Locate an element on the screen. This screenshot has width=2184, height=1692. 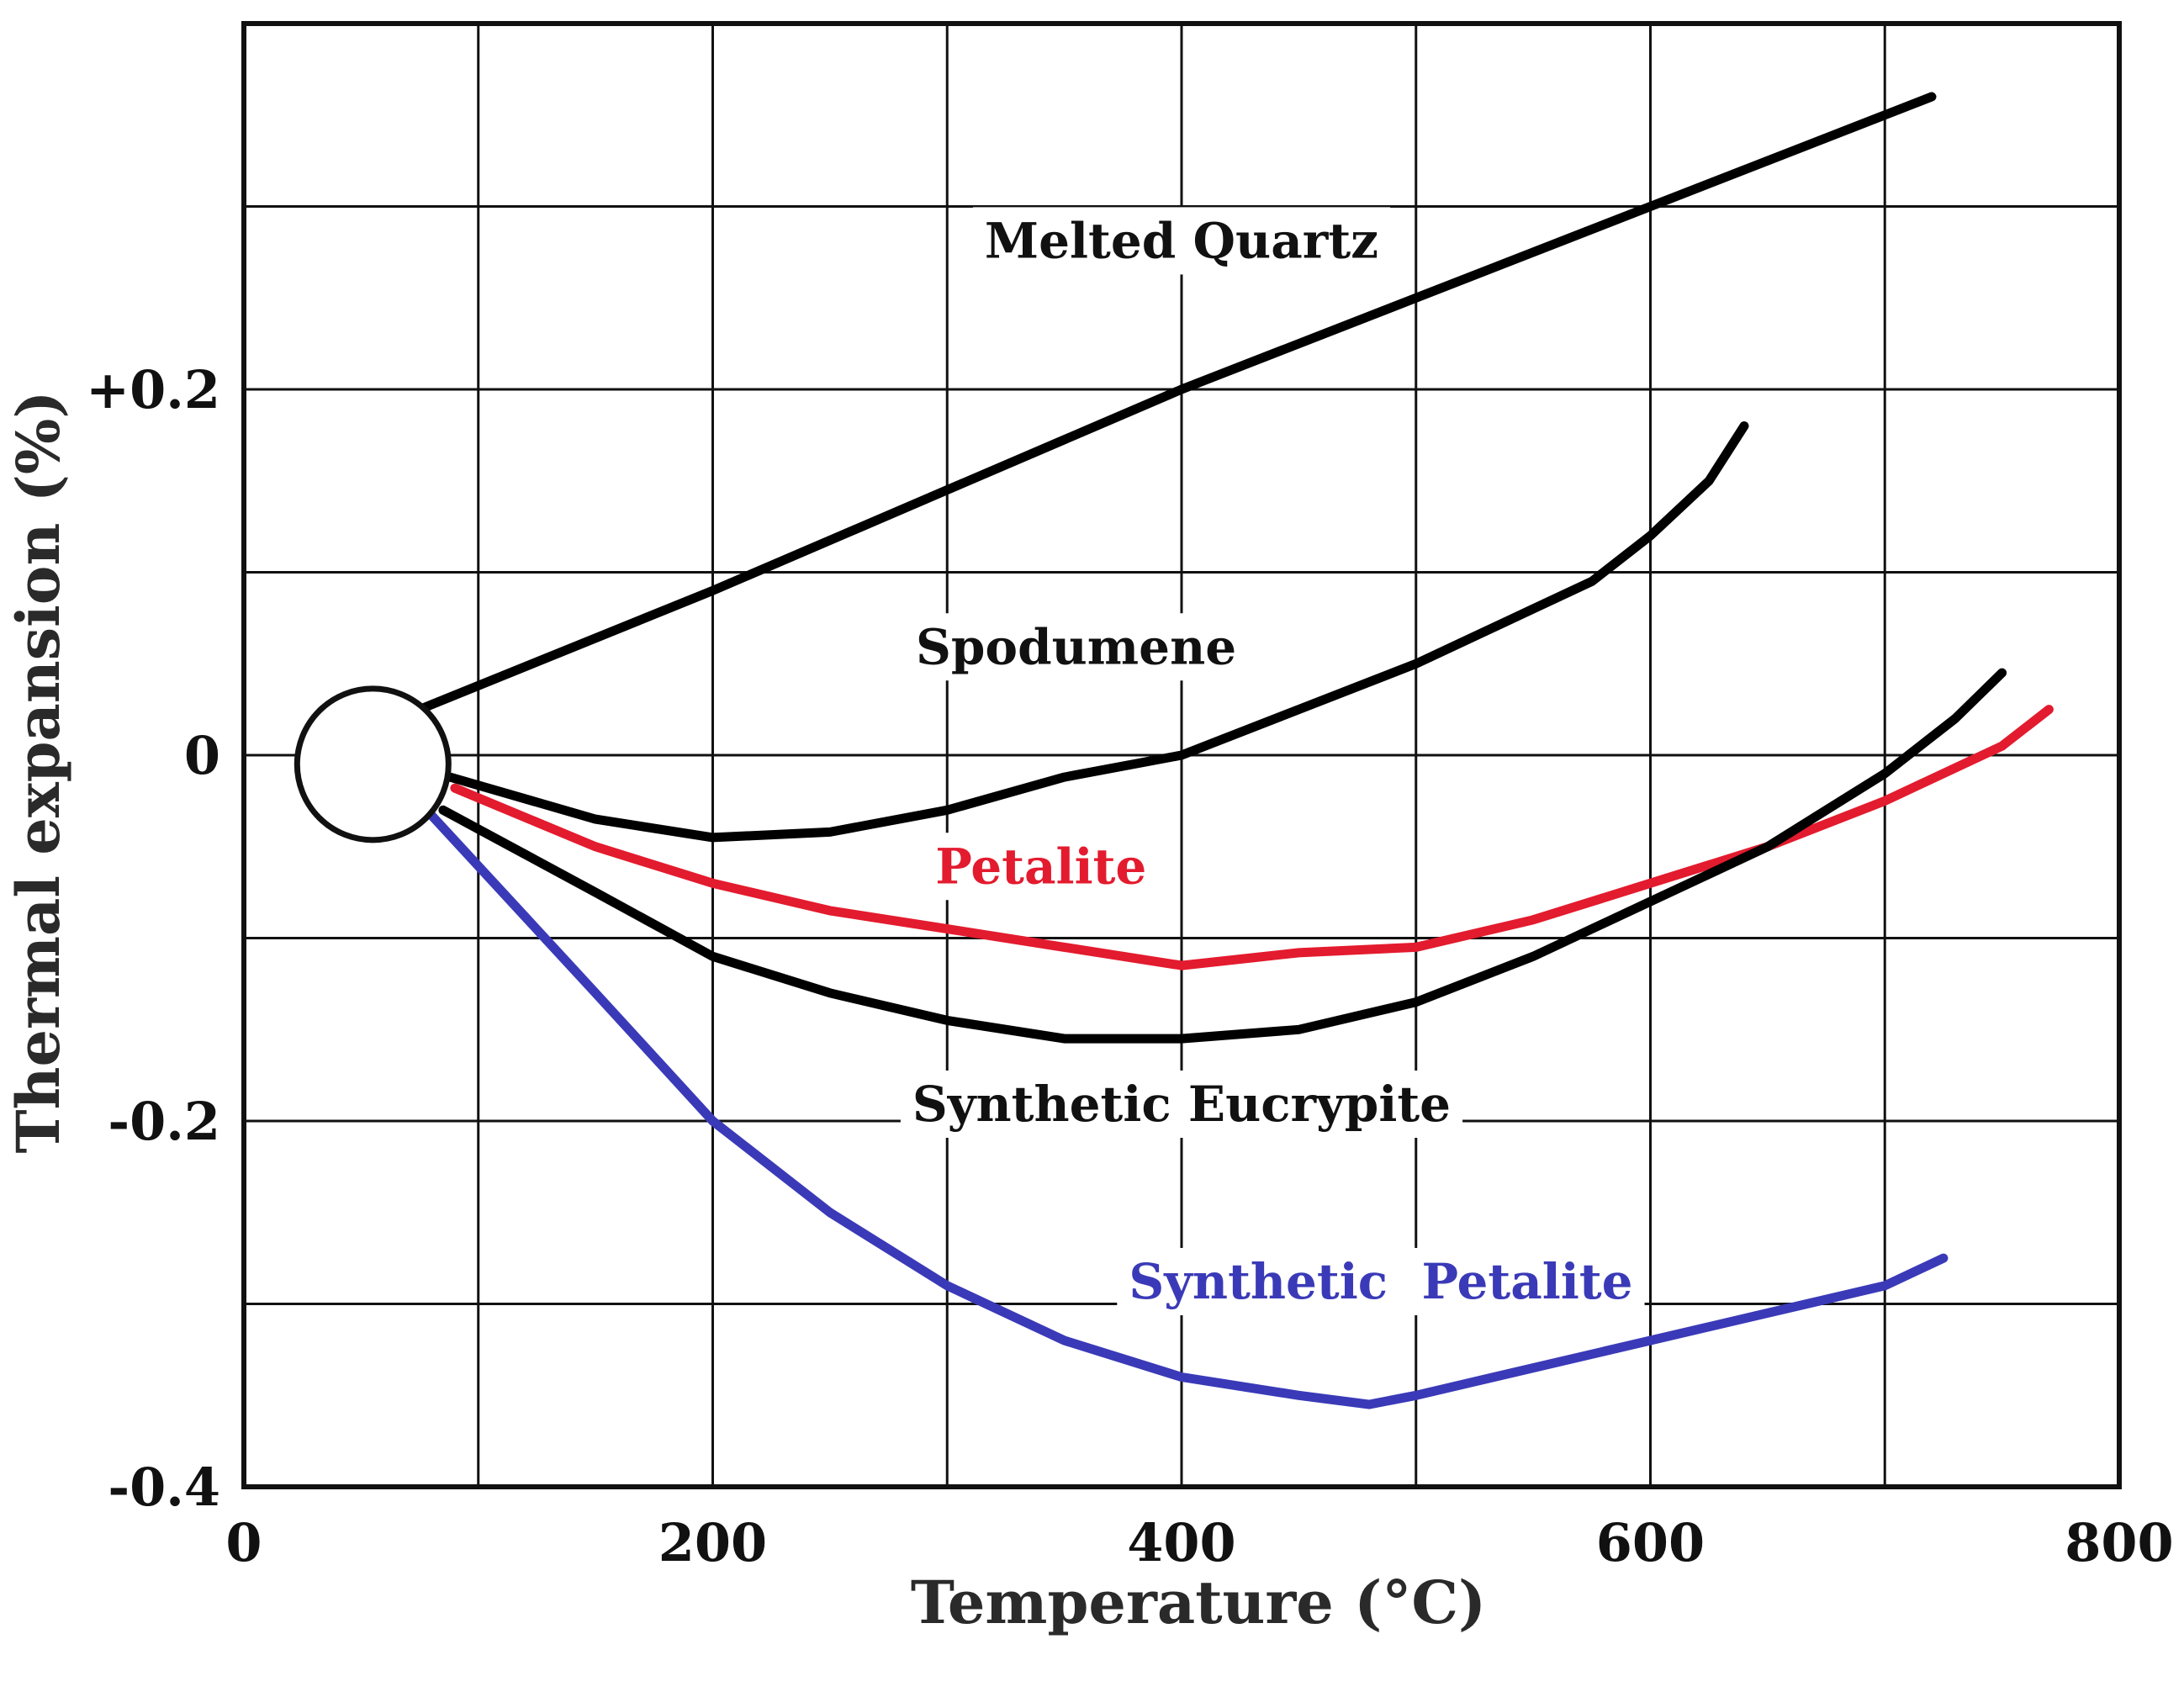
label-background-petalite is located at coordinates (1041, 867).